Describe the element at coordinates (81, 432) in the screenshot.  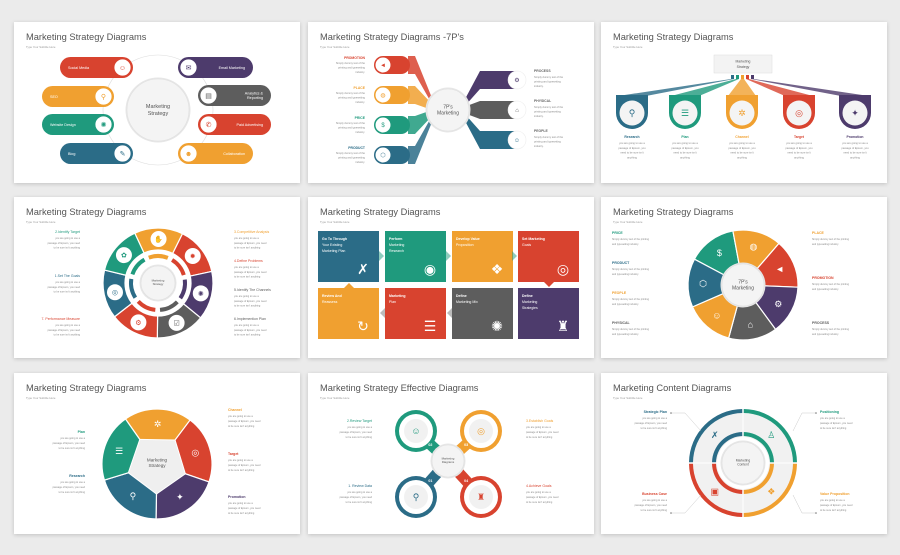
I see `item-label: Plan` at that location.